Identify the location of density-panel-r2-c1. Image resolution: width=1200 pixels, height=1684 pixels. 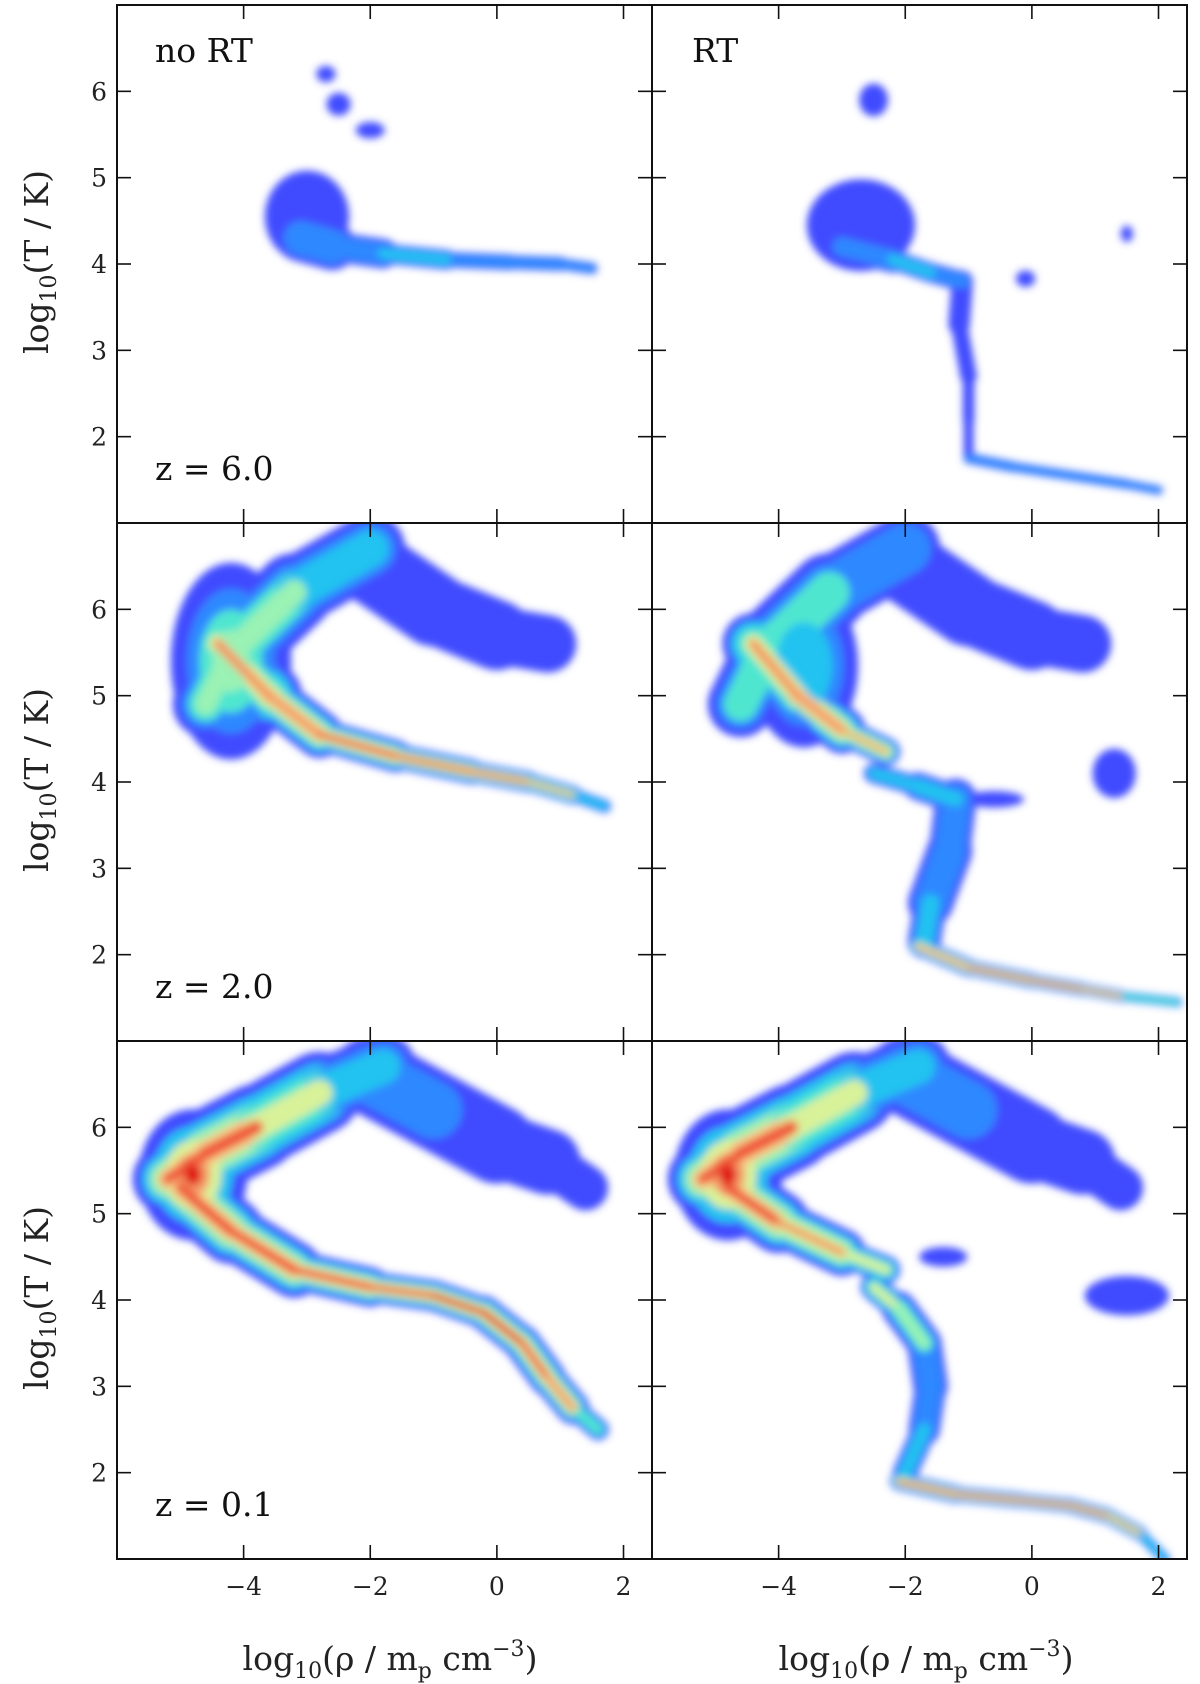
(919, 1300).